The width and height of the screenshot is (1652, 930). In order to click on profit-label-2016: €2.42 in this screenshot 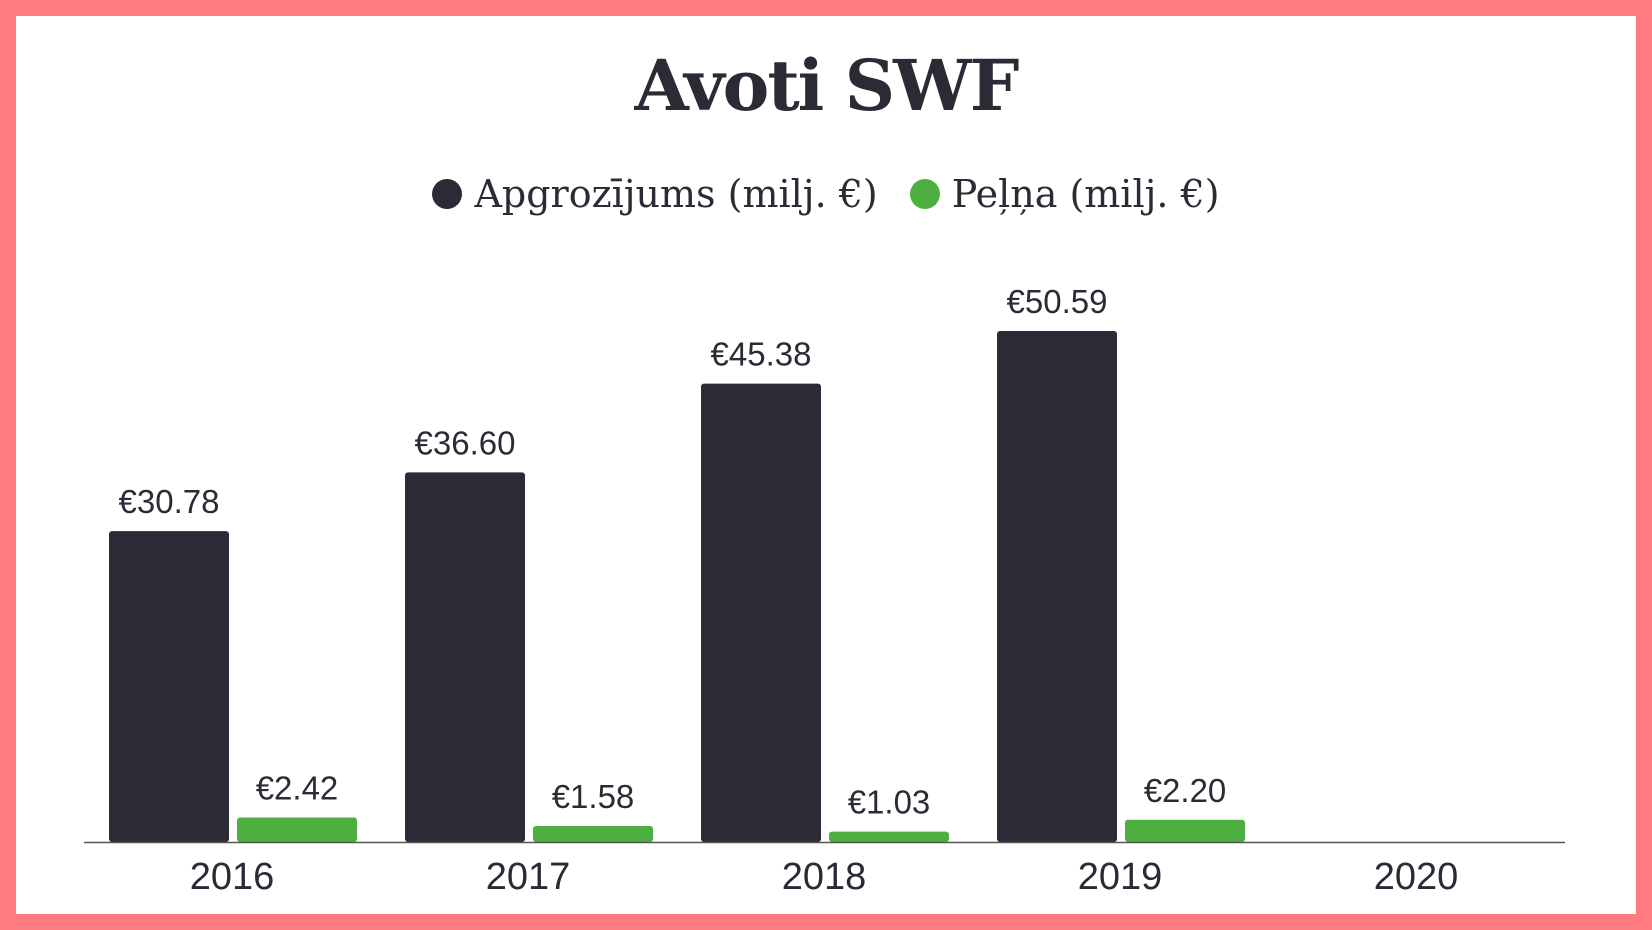, I will do `click(297, 788)`.